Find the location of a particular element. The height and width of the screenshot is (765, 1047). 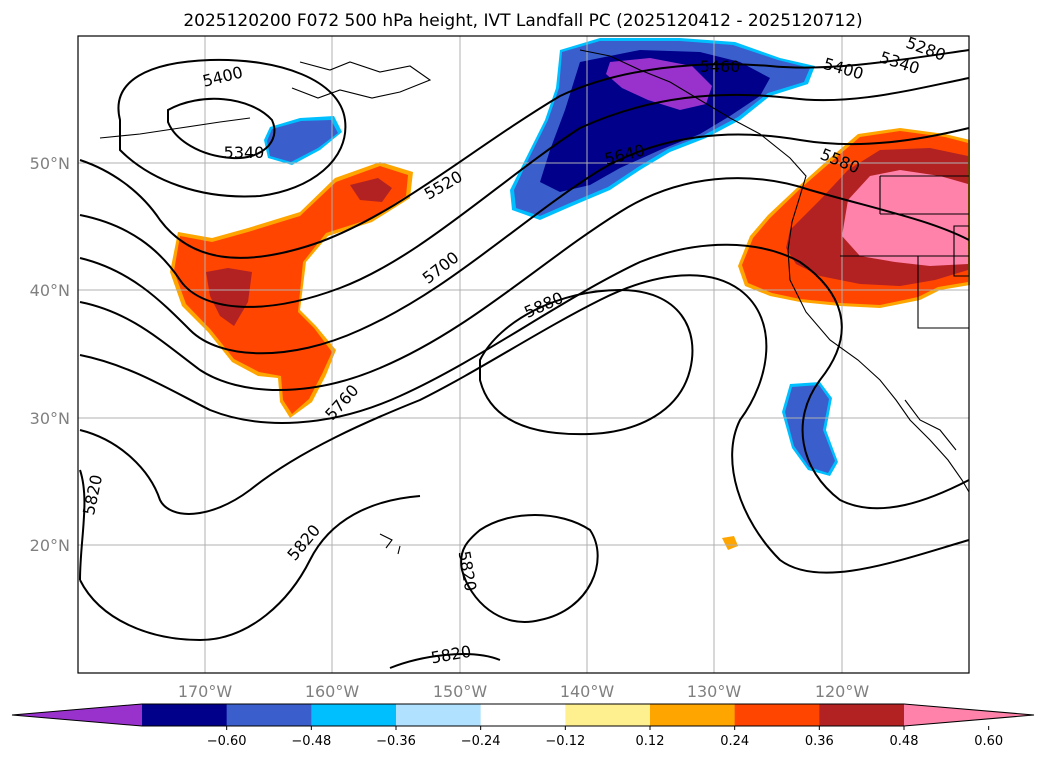

lon-label-140w: 140°W is located at coordinates (587, 691).